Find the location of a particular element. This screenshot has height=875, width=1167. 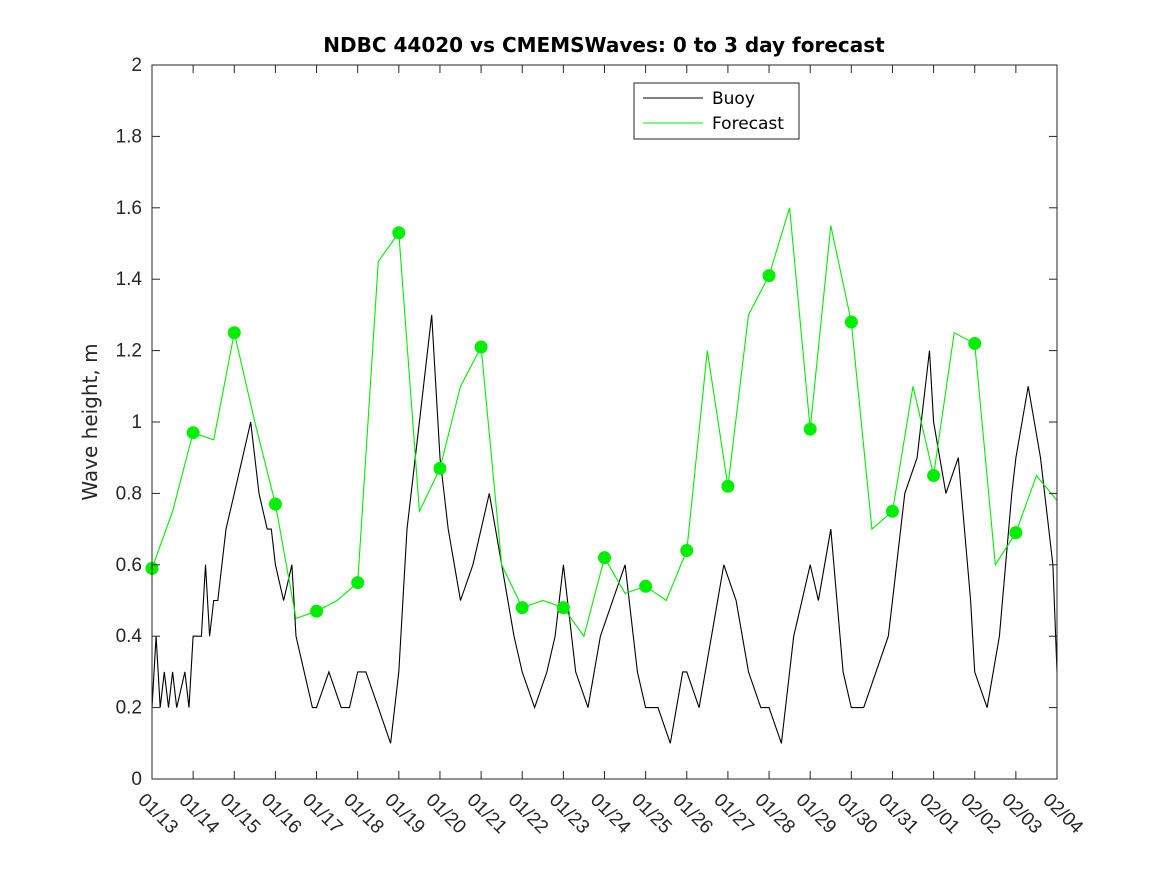

y-tick-label: 1.6 is located at coordinates (129, 208).